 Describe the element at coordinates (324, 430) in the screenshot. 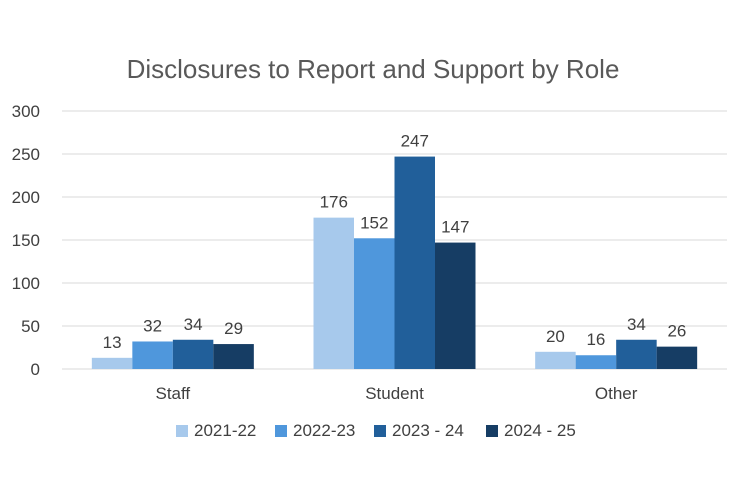

I see `legend-label: 2022-23` at that location.